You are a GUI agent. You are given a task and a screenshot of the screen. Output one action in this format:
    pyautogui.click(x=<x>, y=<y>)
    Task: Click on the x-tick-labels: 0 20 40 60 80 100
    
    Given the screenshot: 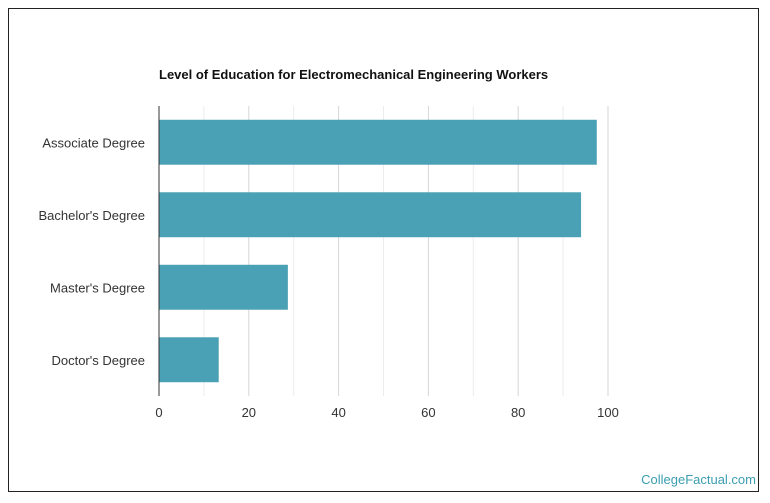 What is the action you would take?
    pyautogui.click(x=386, y=412)
    